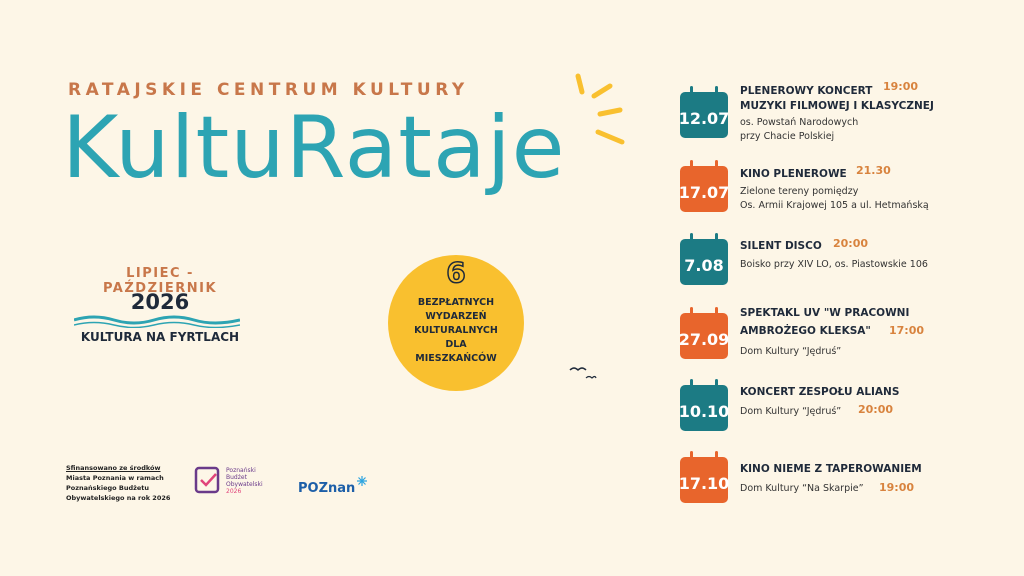 This screenshot has height=576, width=1024. What do you see at coordinates (805, 331) in the screenshot?
I see `event-title: AMBROŻEGO KLEKSA"` at bounding box center [805, 331].